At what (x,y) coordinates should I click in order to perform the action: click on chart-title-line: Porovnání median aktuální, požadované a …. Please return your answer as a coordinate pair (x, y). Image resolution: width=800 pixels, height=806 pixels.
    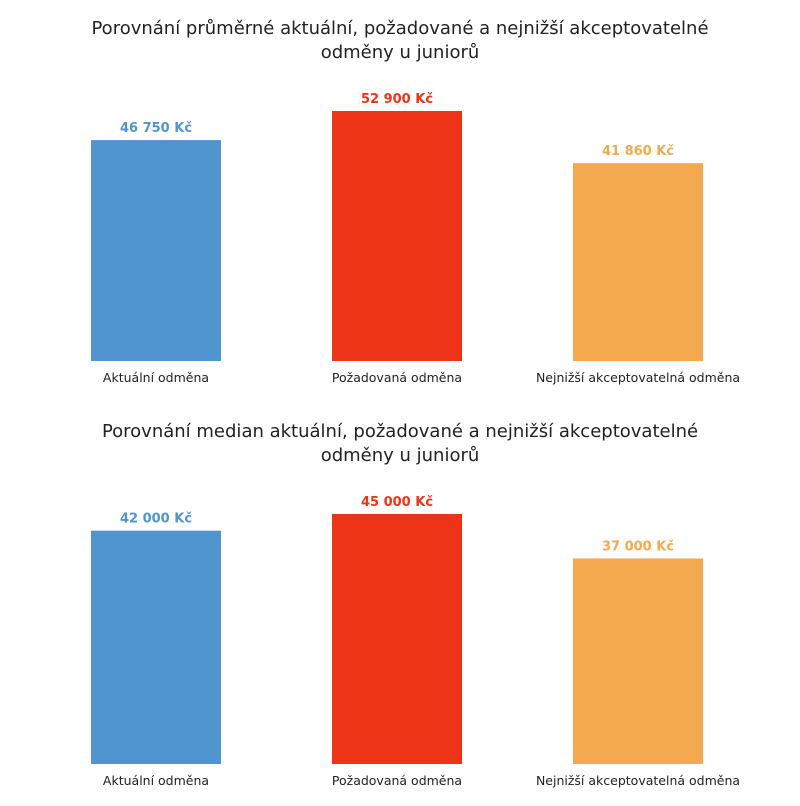
    Looking at the image, I should click on (400, 431).